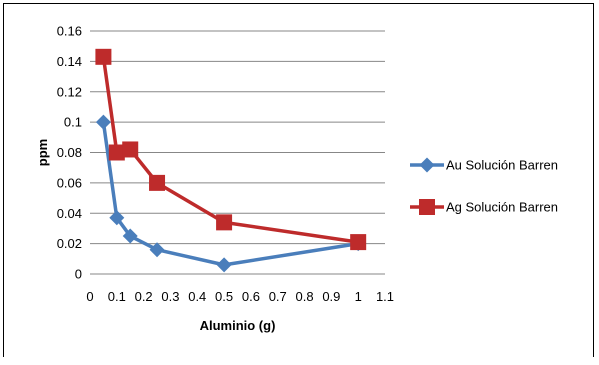 This screenshot has width=599, height=365. Describe the element at coordinates (73, 122) in the screenshot. I see `y-tick-label: 0.1` at that location.